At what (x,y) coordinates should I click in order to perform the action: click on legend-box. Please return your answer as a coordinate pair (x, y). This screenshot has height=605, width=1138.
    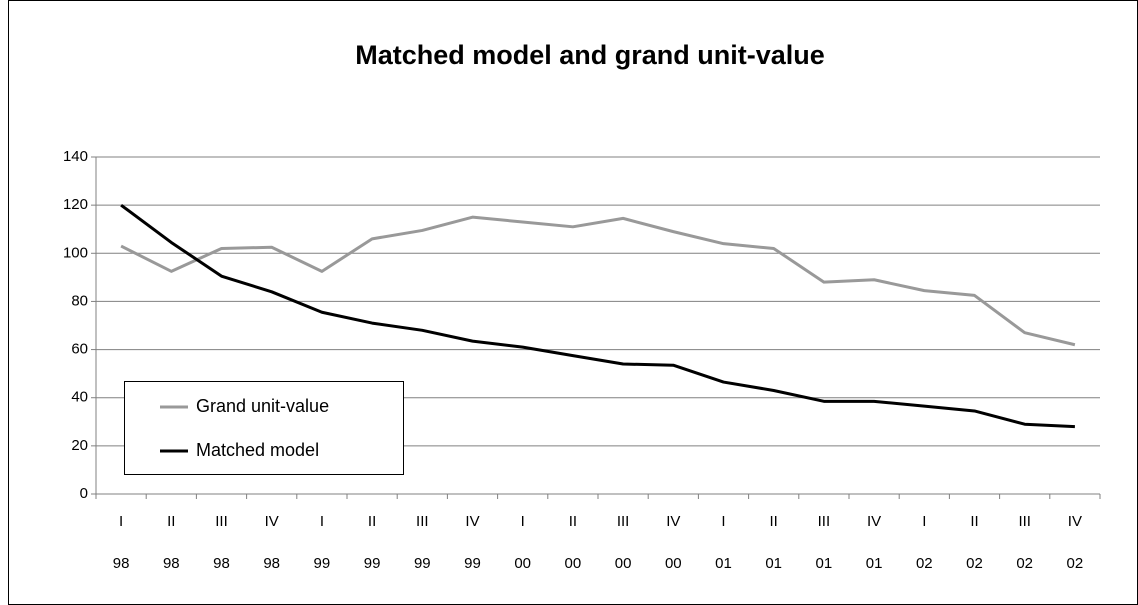
    Looking at the image, I should click on (264, 428).